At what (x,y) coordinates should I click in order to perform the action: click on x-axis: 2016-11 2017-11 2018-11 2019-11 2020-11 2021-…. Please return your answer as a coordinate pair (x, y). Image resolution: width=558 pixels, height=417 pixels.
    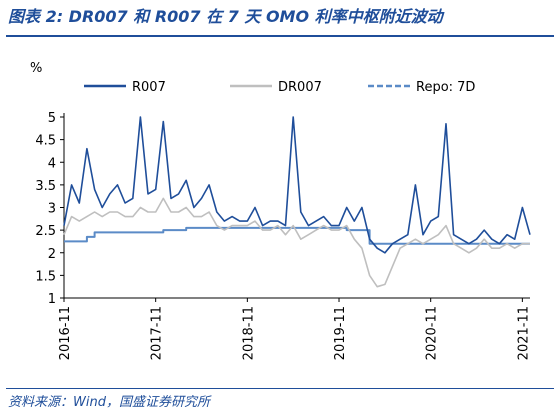
    Looking at the image, I should click on (294, 328).